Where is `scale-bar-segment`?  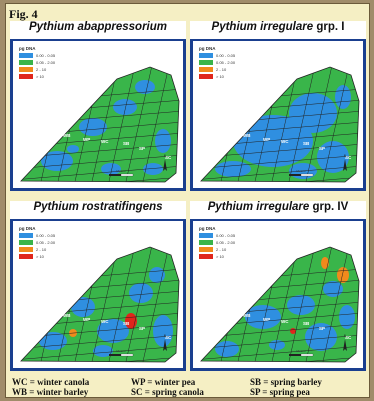 scale-bar-segment is located at coordinates (127, 175).